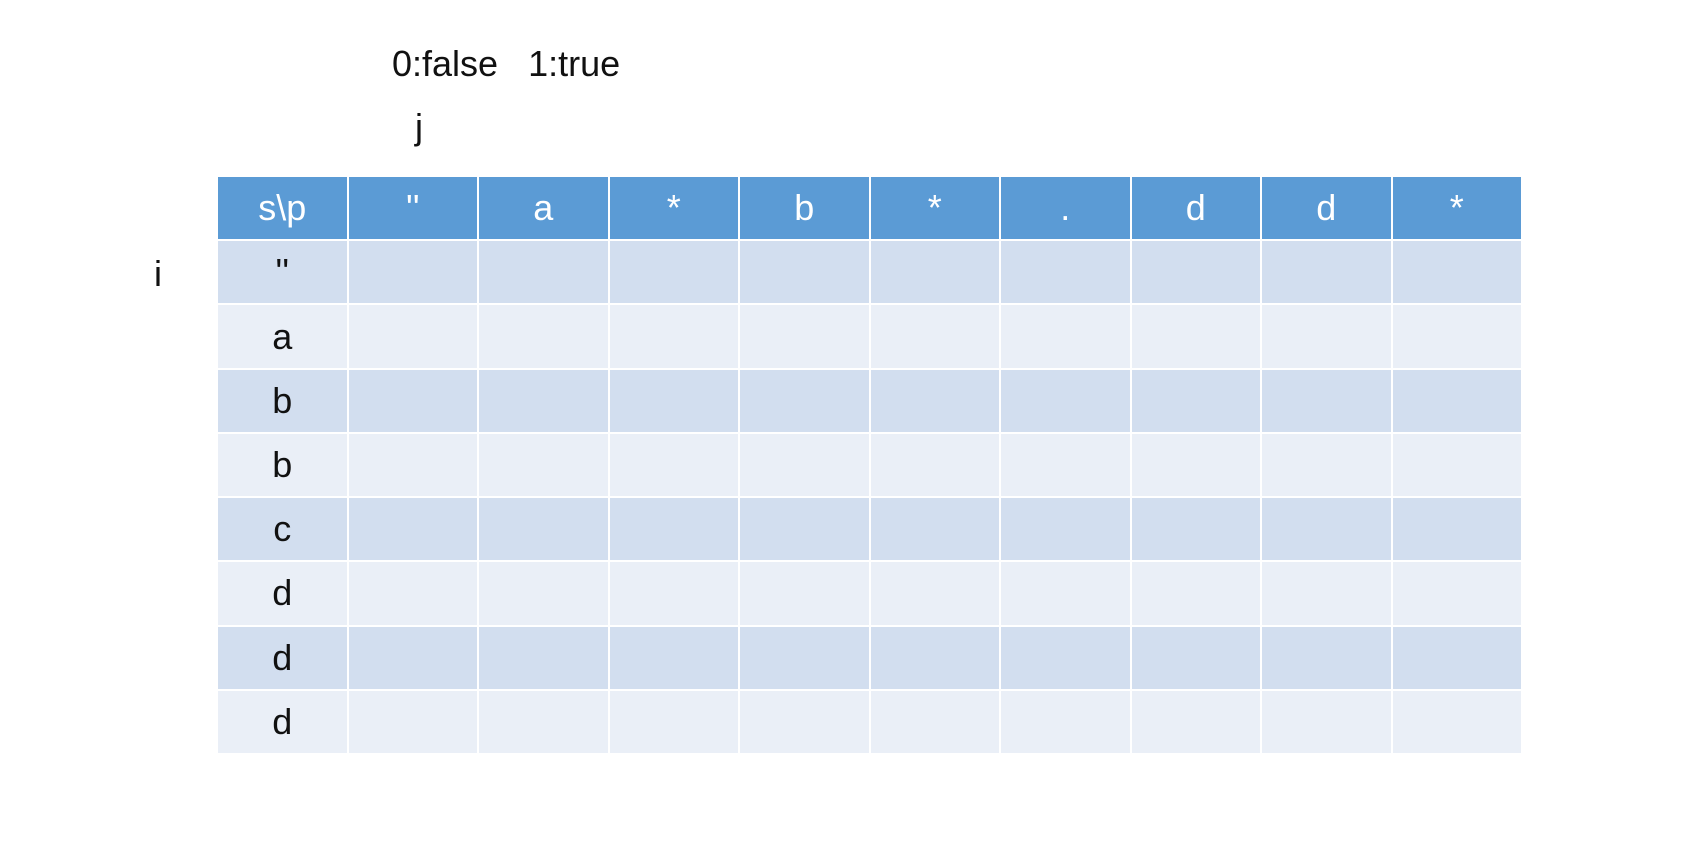  Describe the element at coordinates (1326, 208) in the screenshot. I see `pattern-header-7: d` at that location.